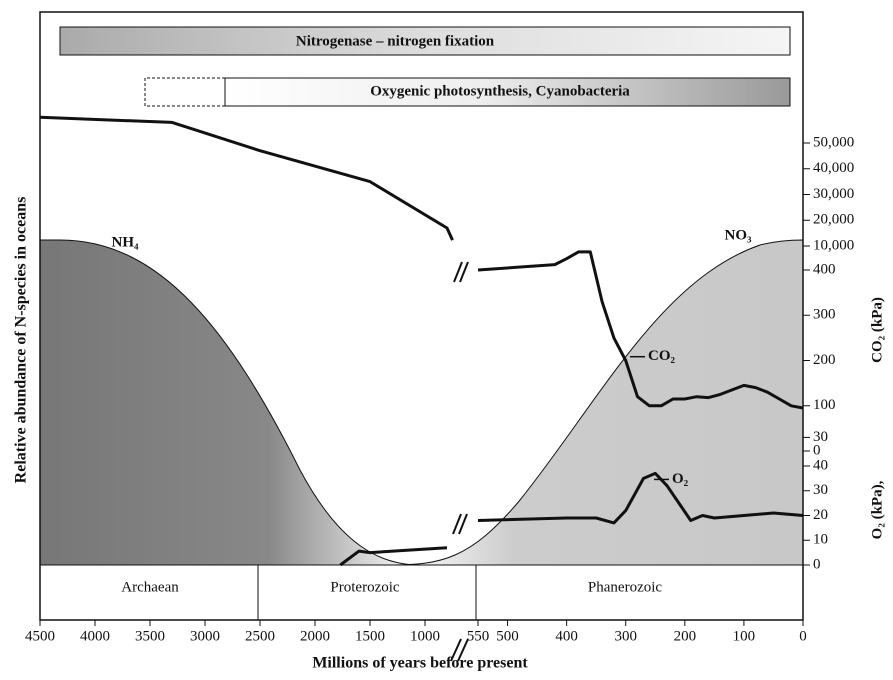 Image resolution: width=893 pixels, height=680 pixels. I want to click on x-tick-label: 2000, so click(315, 636).